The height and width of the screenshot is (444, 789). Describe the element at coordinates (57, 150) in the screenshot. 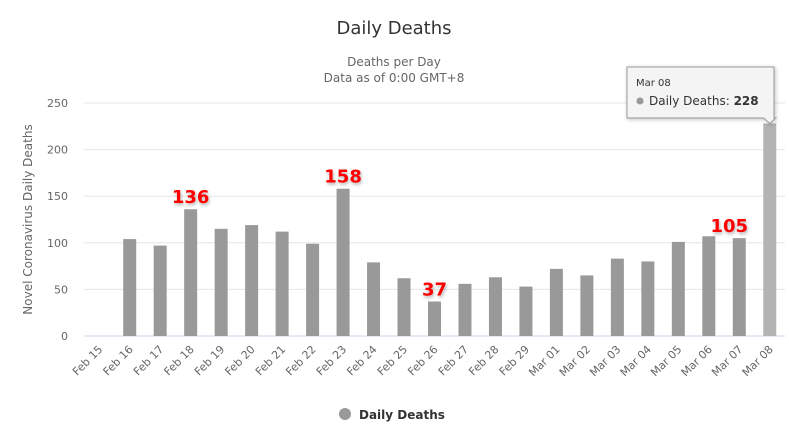

I see `y-tick-label: 200` at that location.